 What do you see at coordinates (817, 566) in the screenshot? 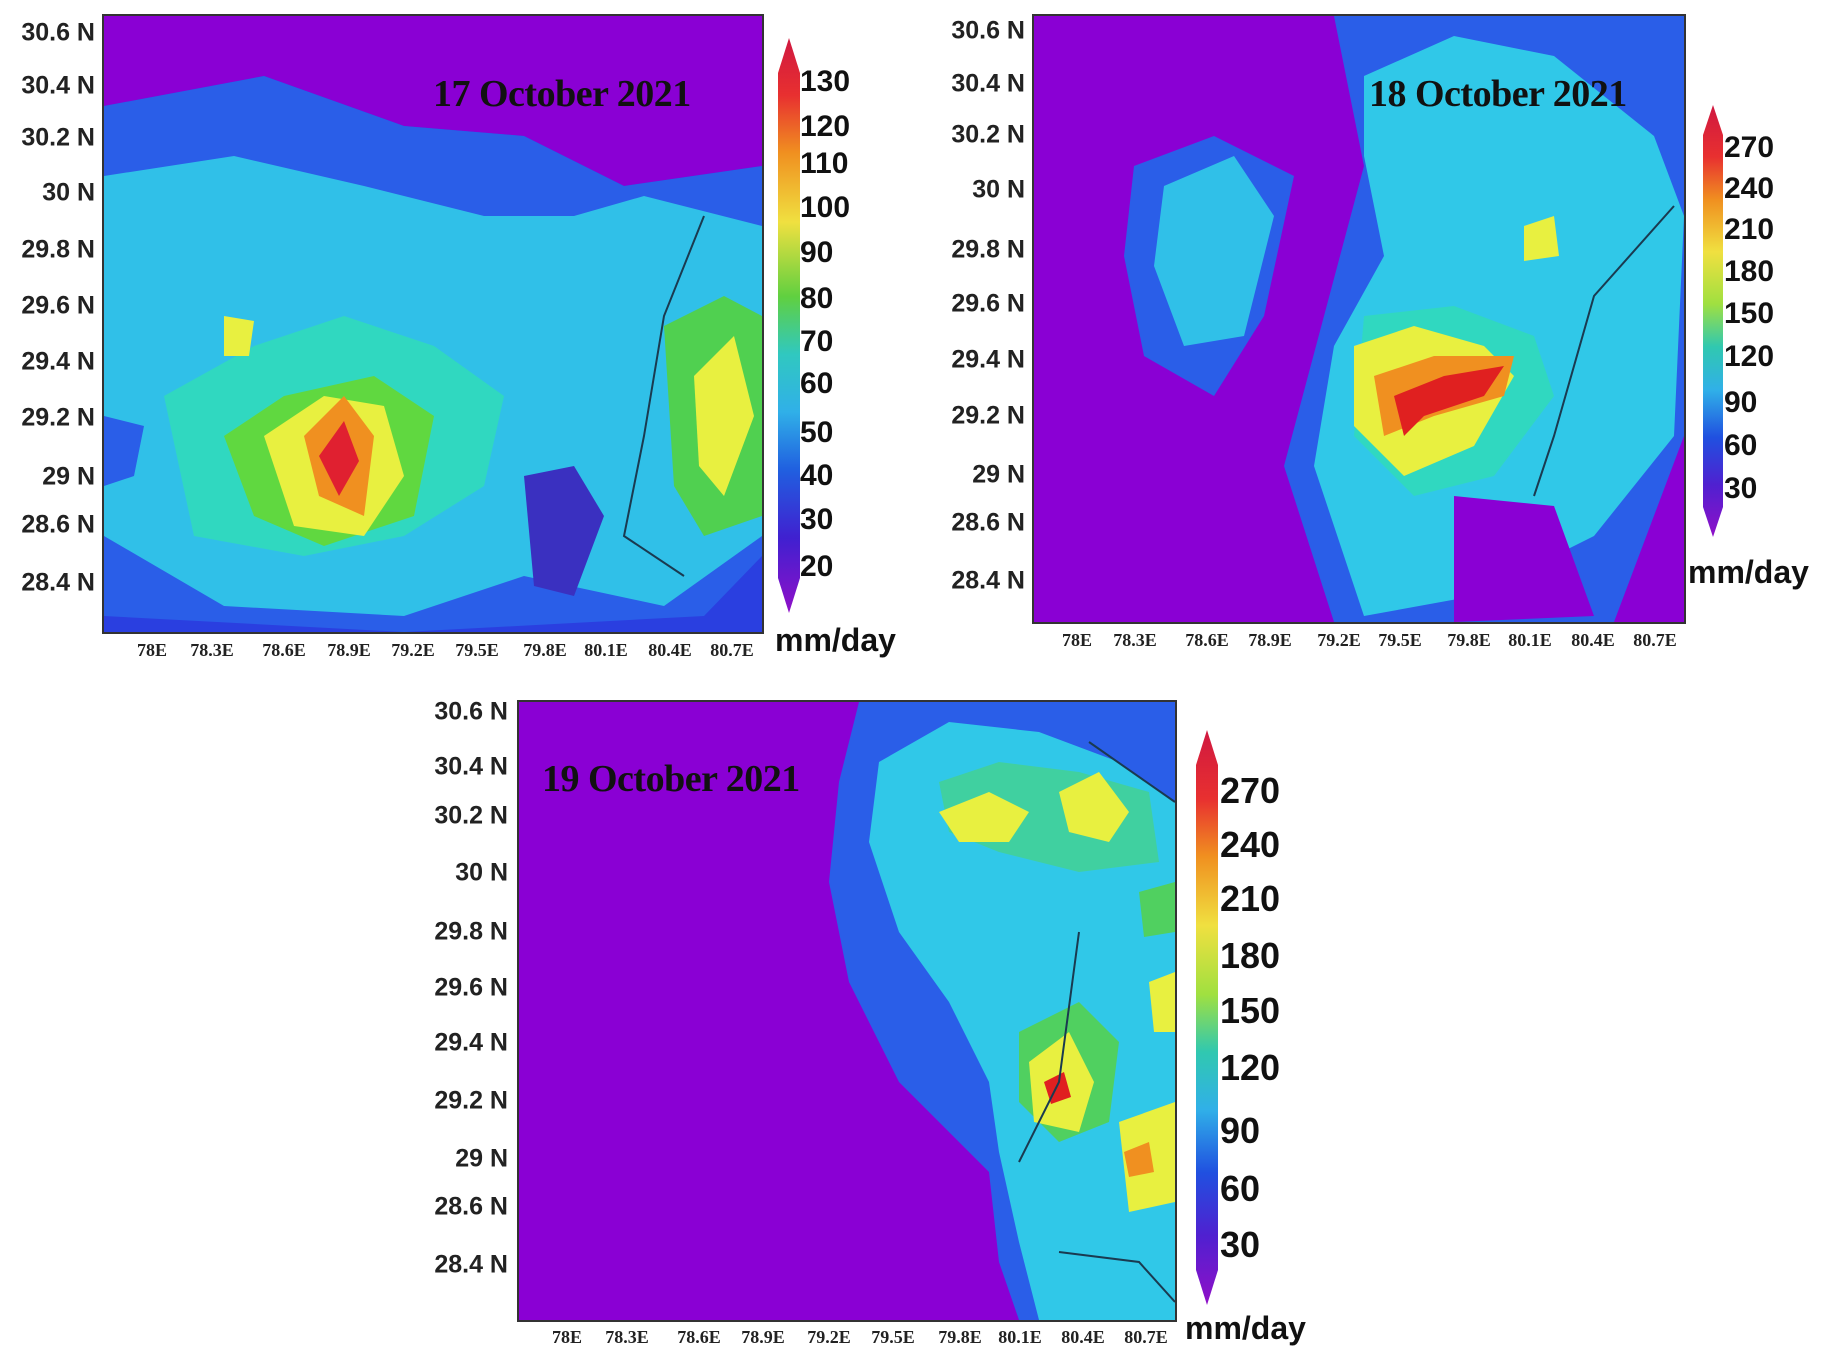
I see `colorbar-tick: 20` at bounding box center [817, 566].